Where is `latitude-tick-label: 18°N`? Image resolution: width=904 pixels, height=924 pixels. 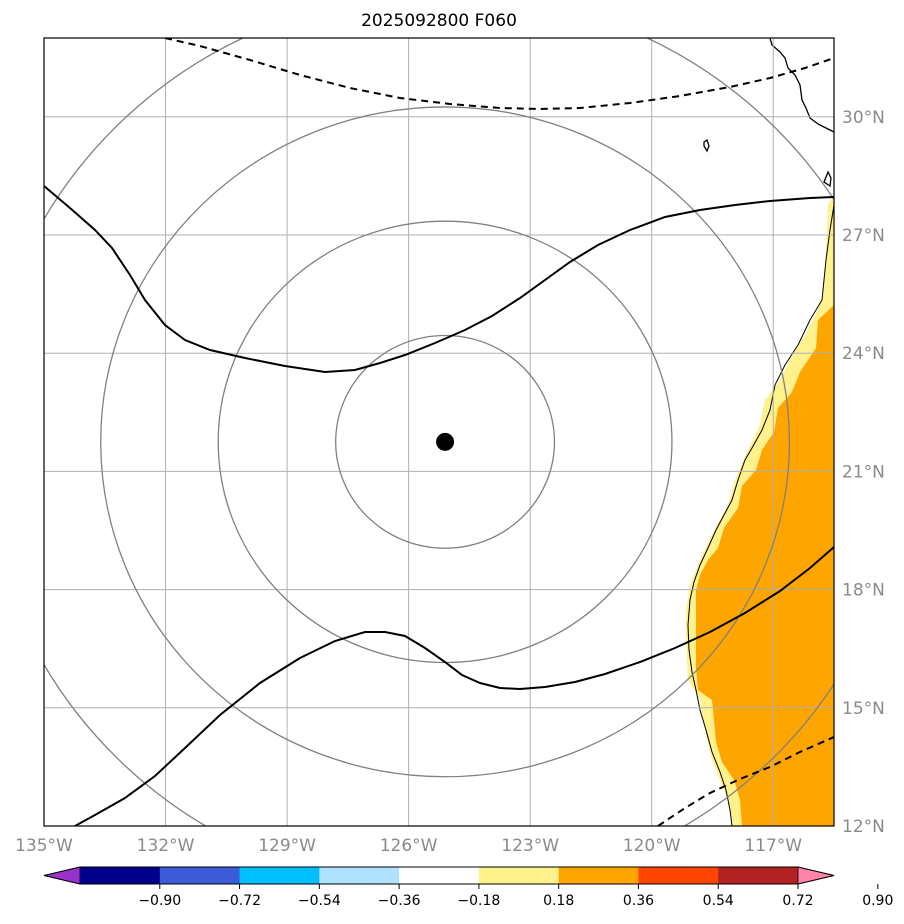 latitude-tick-label: 18°N is located at coordinates (863, 591).